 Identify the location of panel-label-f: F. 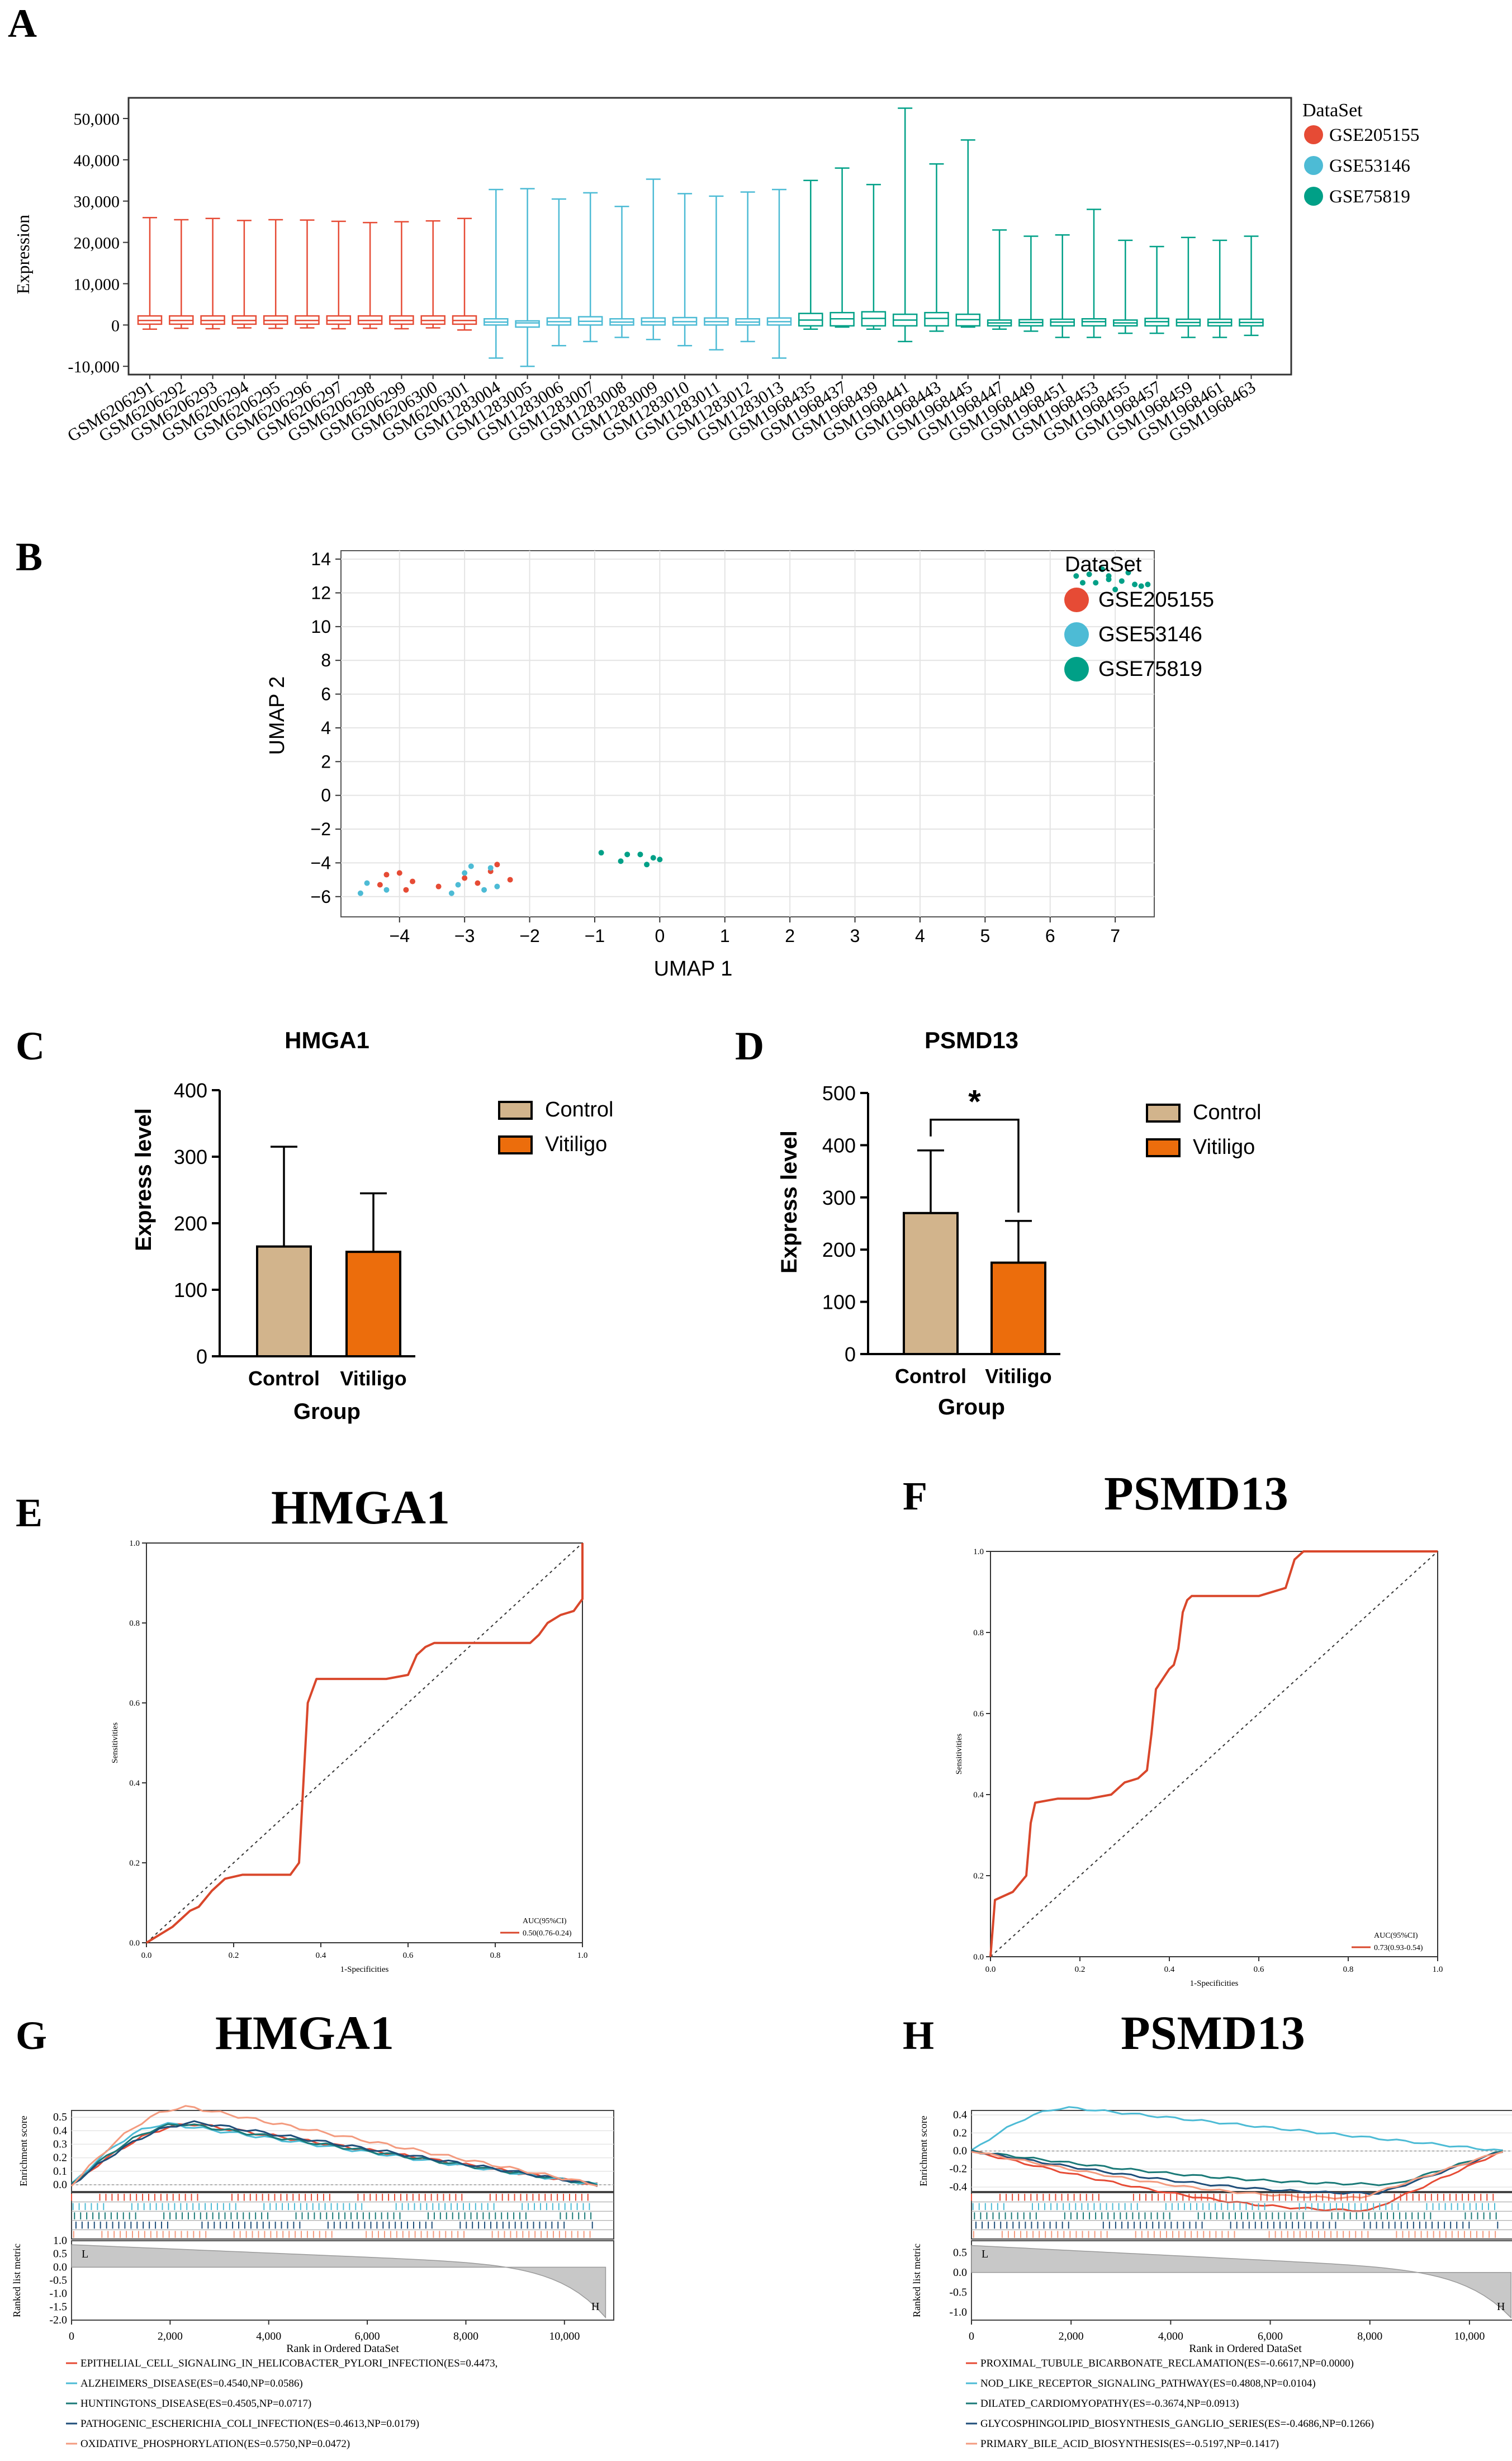
(915, 1496).